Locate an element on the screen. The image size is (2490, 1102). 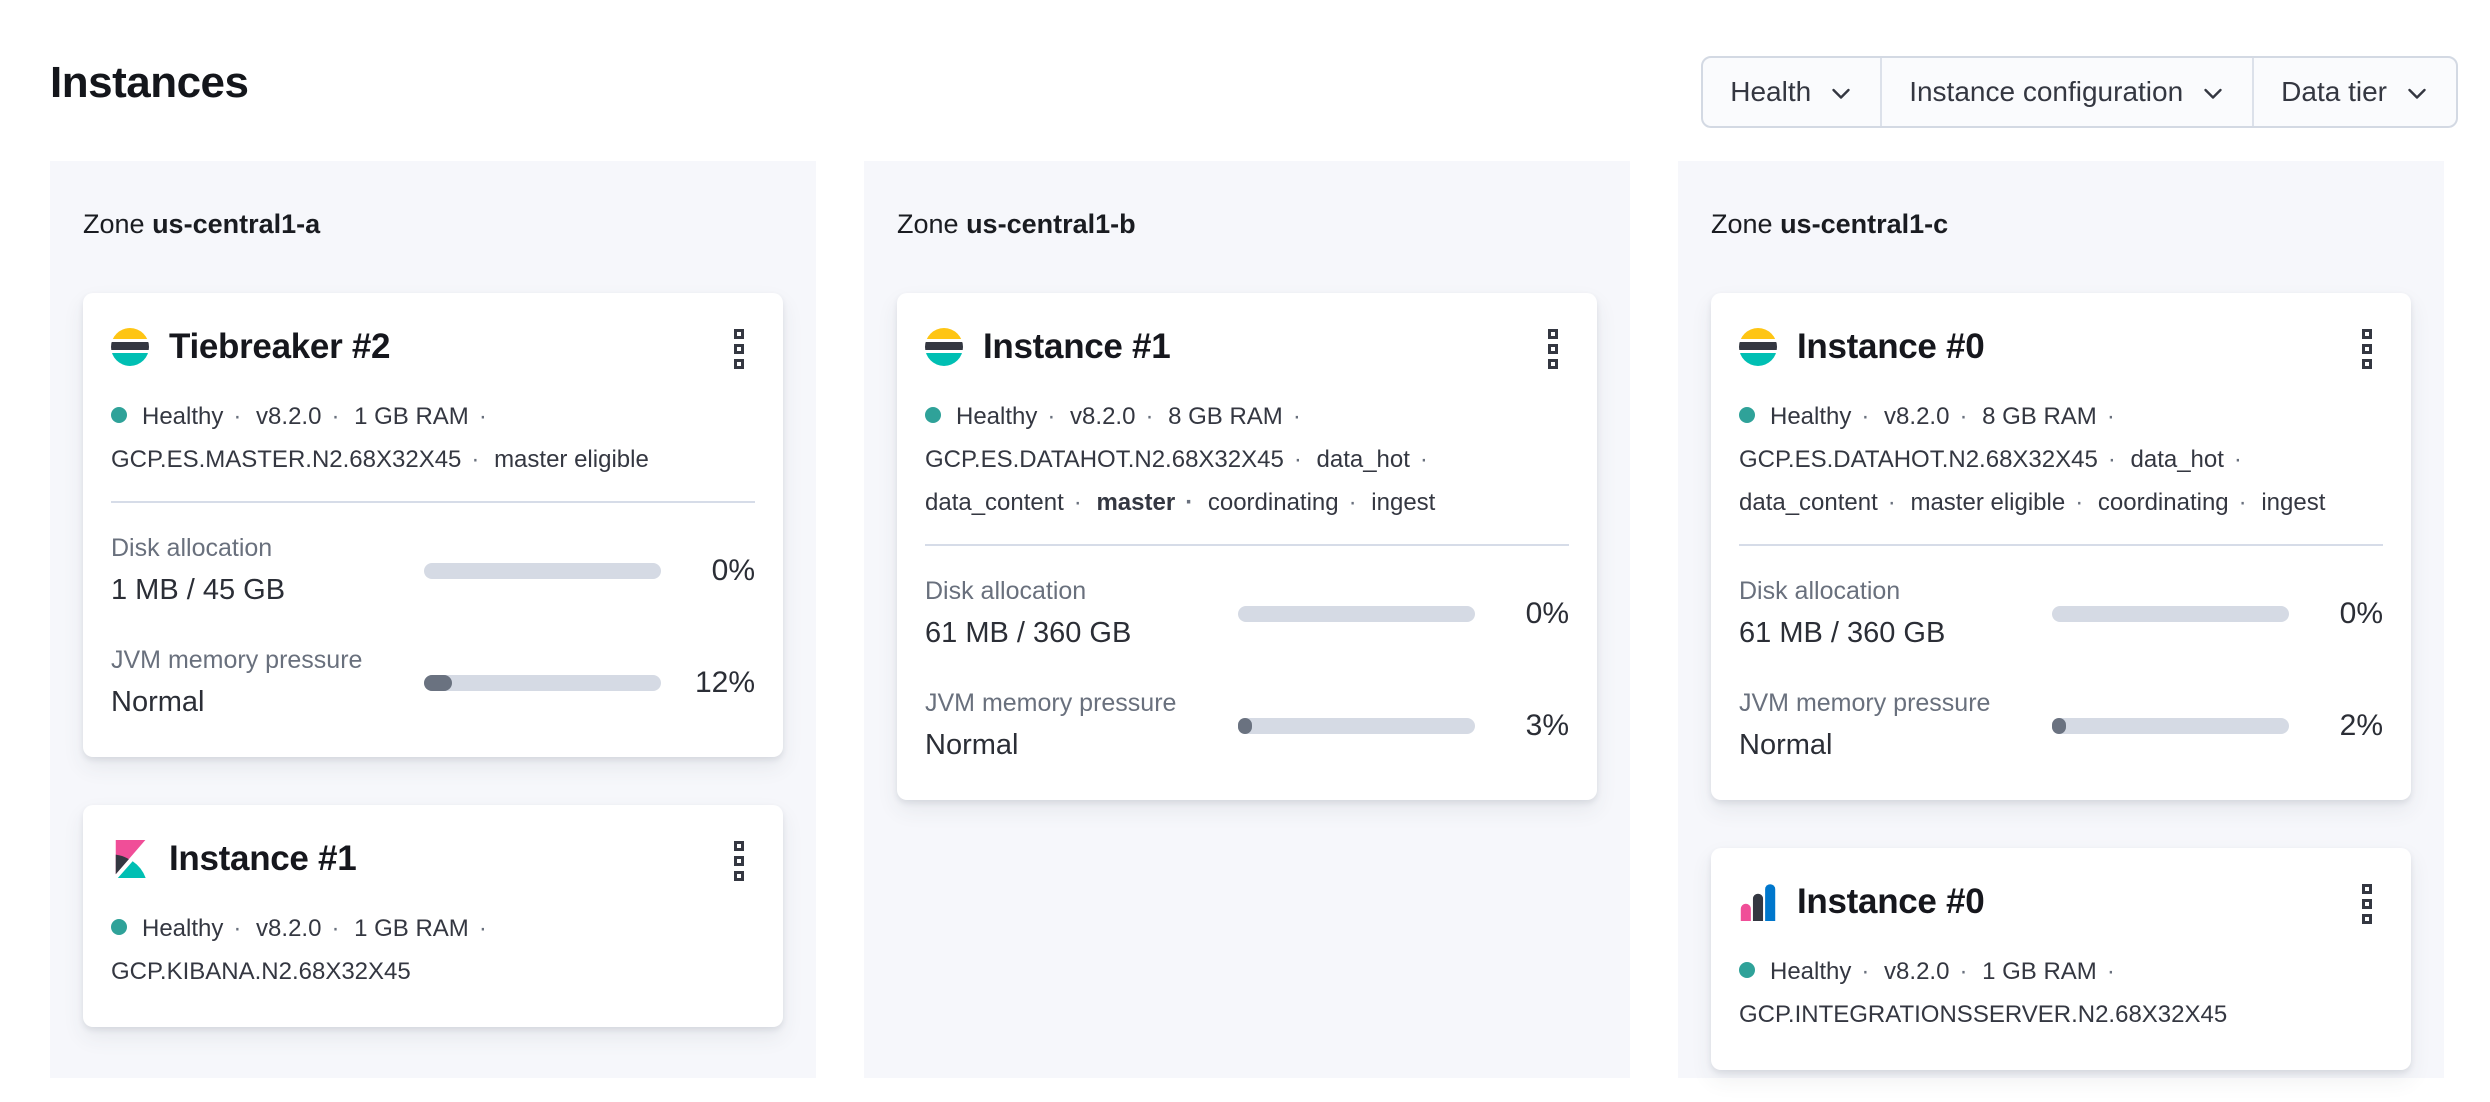
jvm-memory-pressure-stat: JVM memory pressure Normal 12% is located at coordinates (433, 683).